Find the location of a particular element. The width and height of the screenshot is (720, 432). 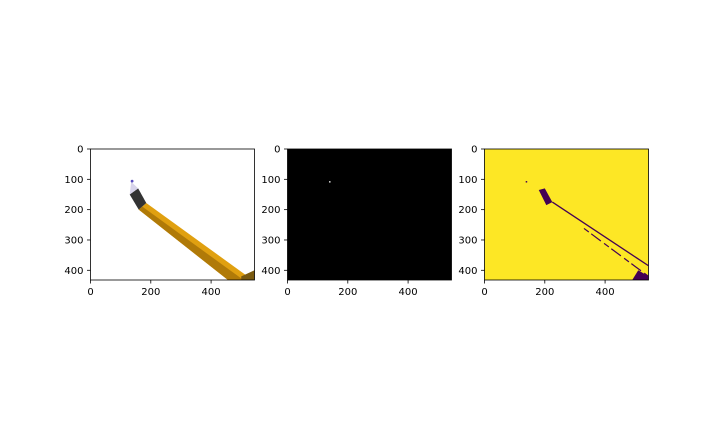

label-edge-lower is located at coordinates (616, 252).